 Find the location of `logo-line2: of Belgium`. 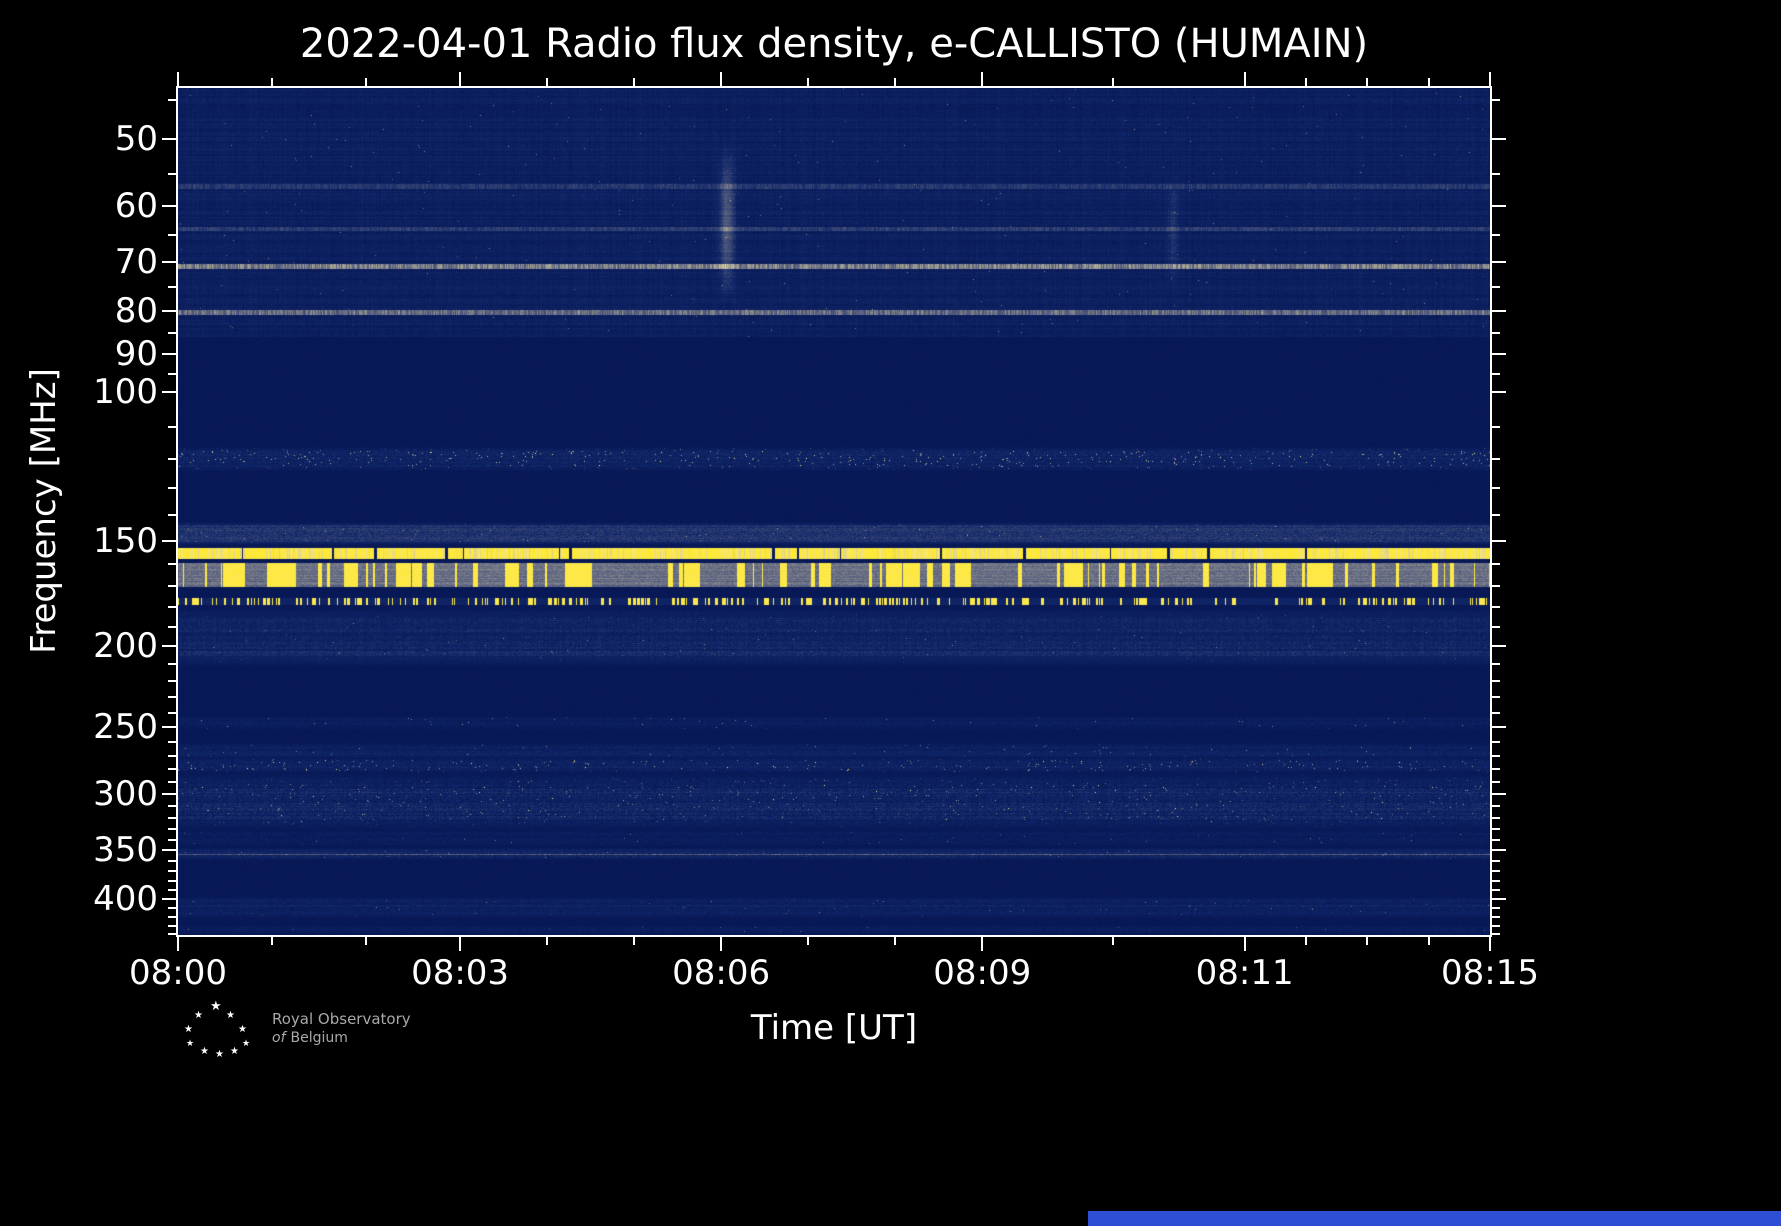

logo-line2: of Belgium is located at coordinates (341, 1038).